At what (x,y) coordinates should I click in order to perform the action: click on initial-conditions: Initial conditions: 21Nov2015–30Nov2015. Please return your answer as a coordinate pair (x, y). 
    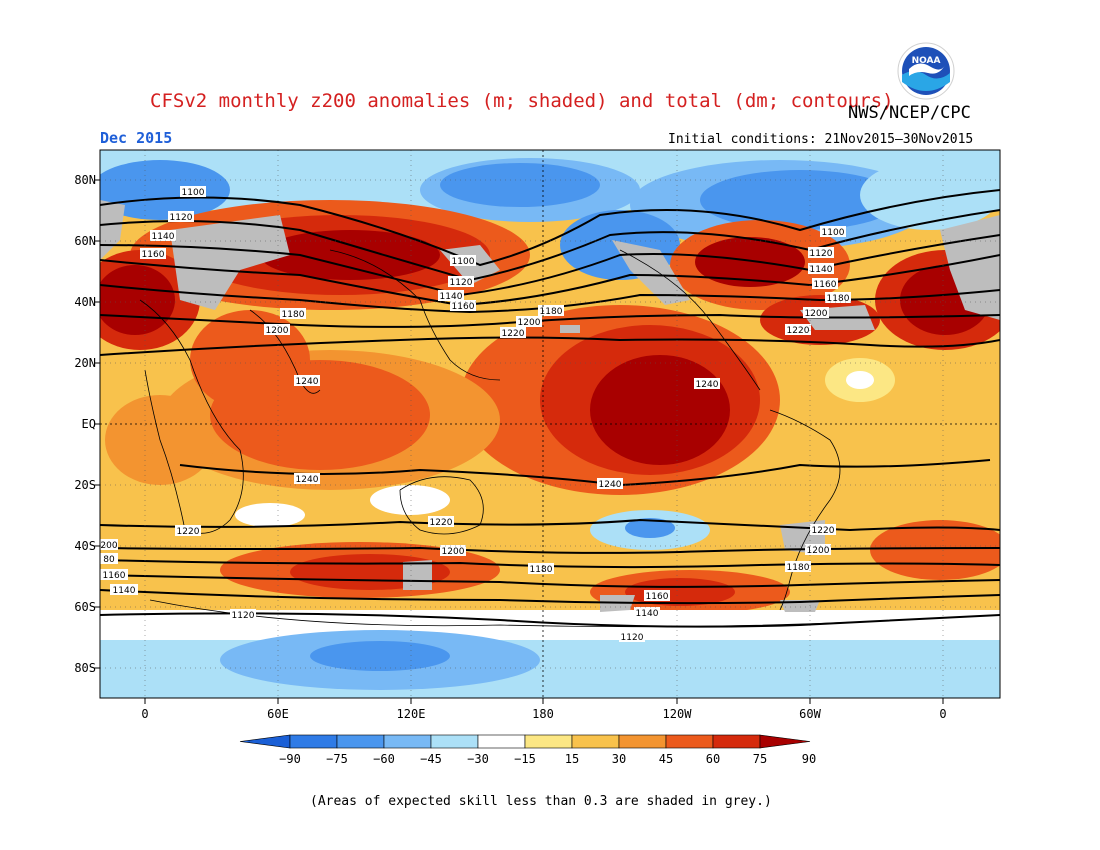
    Looking at the image, I should click on (821, 139).